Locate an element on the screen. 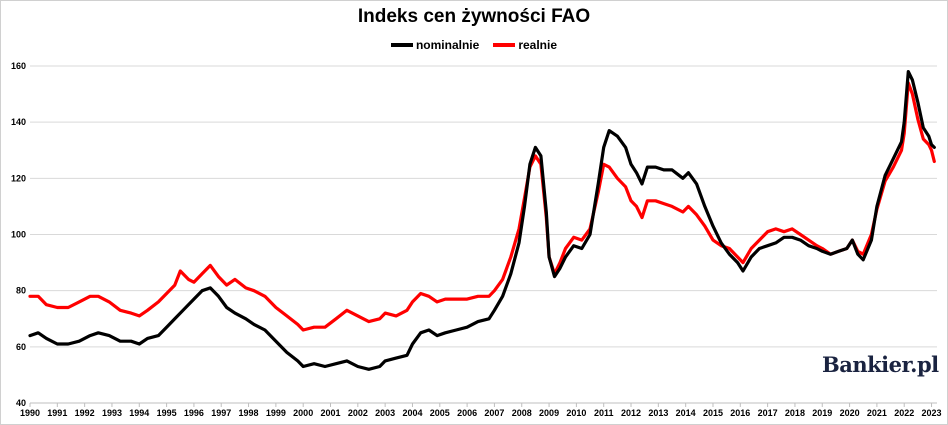  x-tick-label: 2007 is located at coordinates (494, 413).